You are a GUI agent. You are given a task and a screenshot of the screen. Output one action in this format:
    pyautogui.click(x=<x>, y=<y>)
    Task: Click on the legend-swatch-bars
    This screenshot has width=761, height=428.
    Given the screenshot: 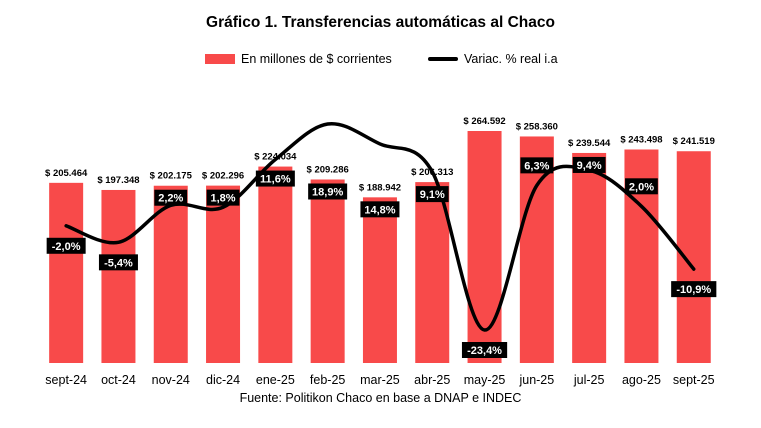 What is the action you would take?
    pyautogui.click(x=220, y=59)
    